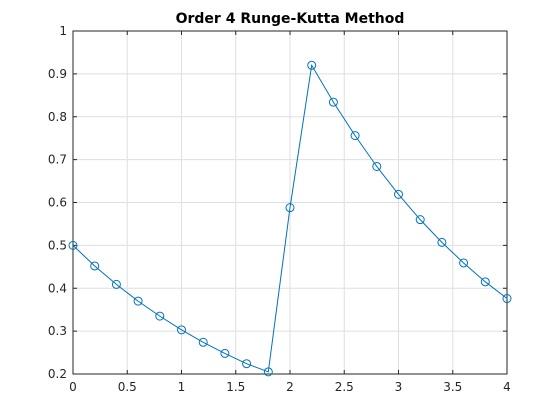 The width and height of the screenshot is (560, 420). I want to click on x-tick-label: 1, so click(182, 387).